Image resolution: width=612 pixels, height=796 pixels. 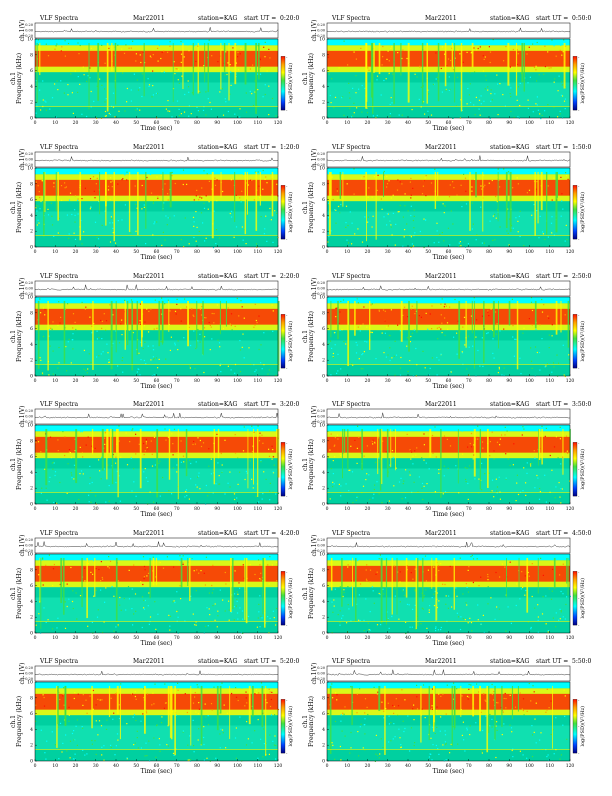 I want to click on x-tick-label: 0, so click(x=35, y=381).